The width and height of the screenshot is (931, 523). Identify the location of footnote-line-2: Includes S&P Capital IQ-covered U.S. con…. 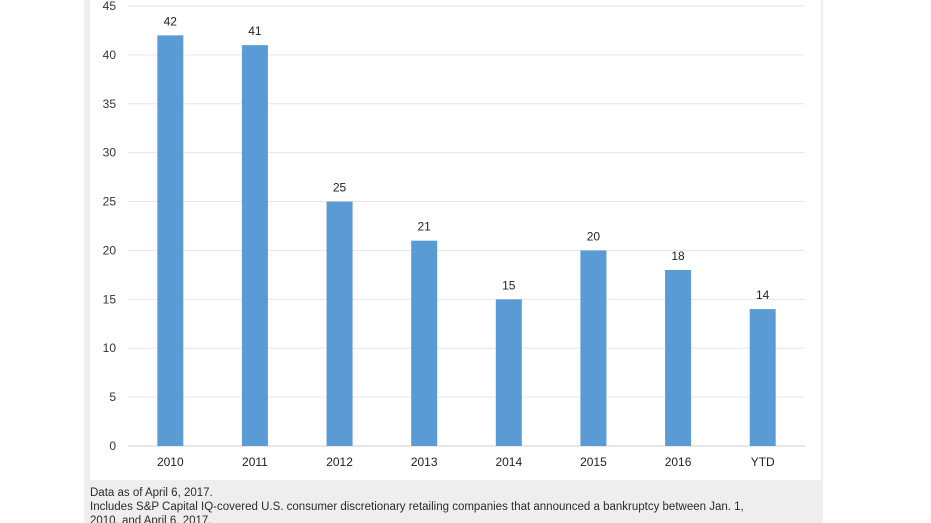
(417, 507).